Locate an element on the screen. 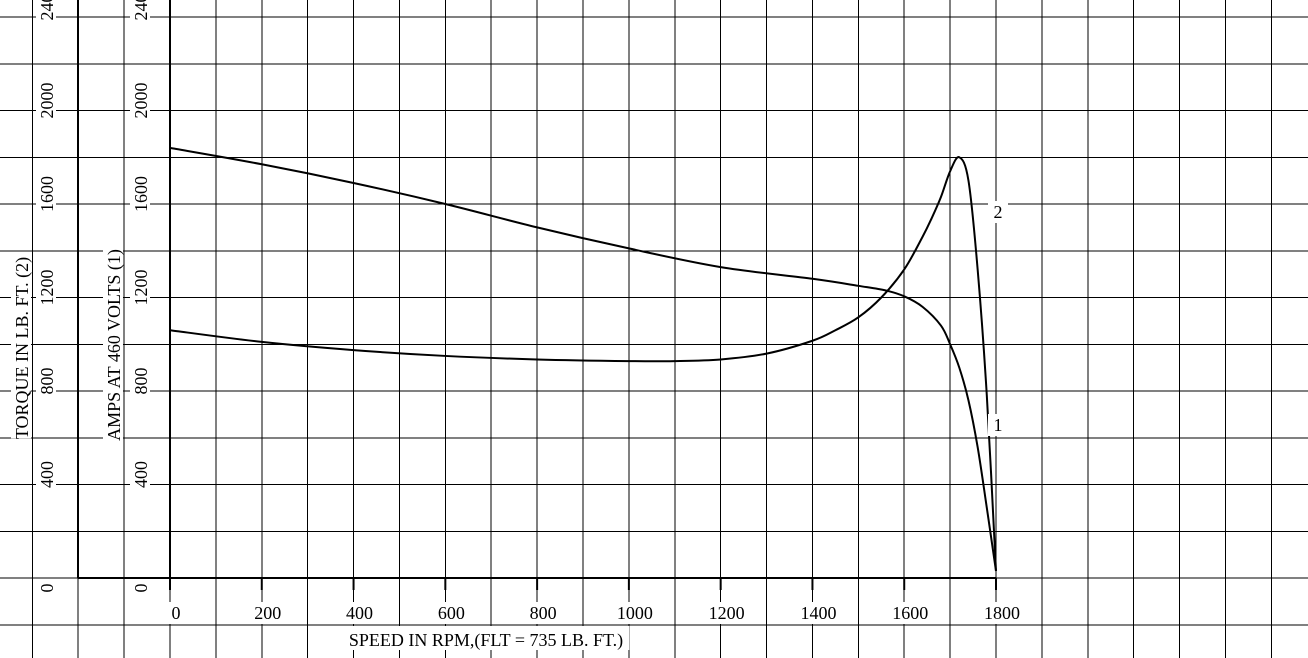  torque-tick-label: 1600 is located at coordinates (46, 194).